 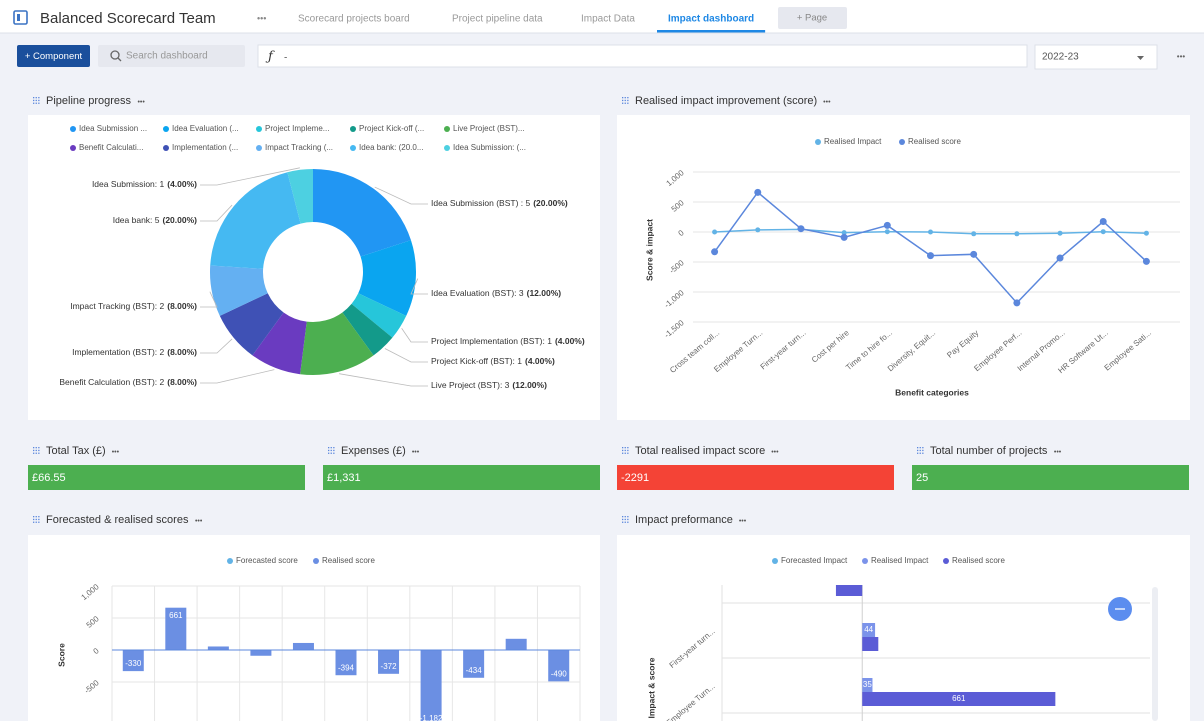 I want to click on slice-label: Idea Evaluation (BST): 3 (12.00%), so click(x=496, y=293).